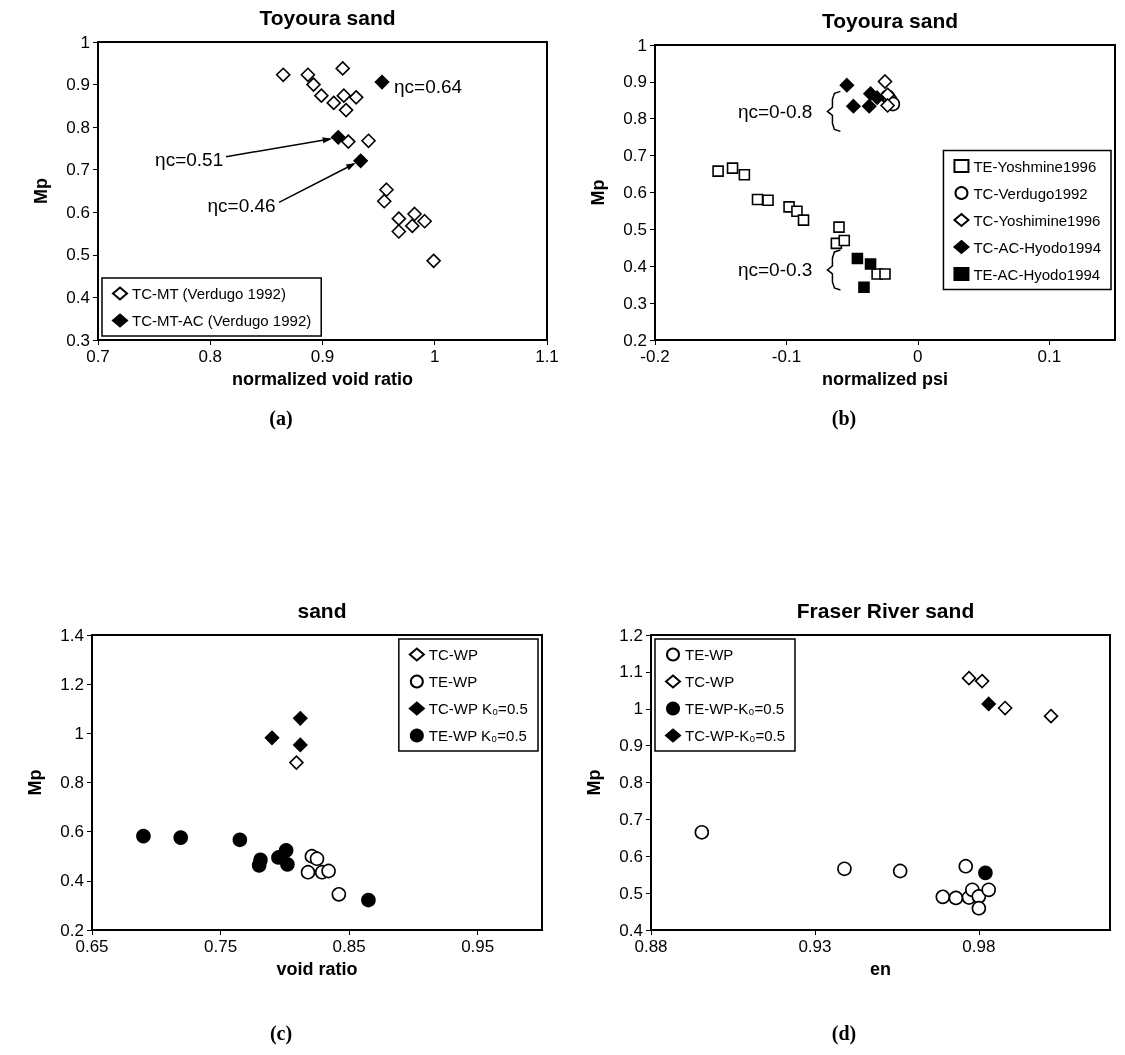 This screenshot has height=1055, width=1125. I want to click on x-tick-label: 0.95, so click(478, 946).